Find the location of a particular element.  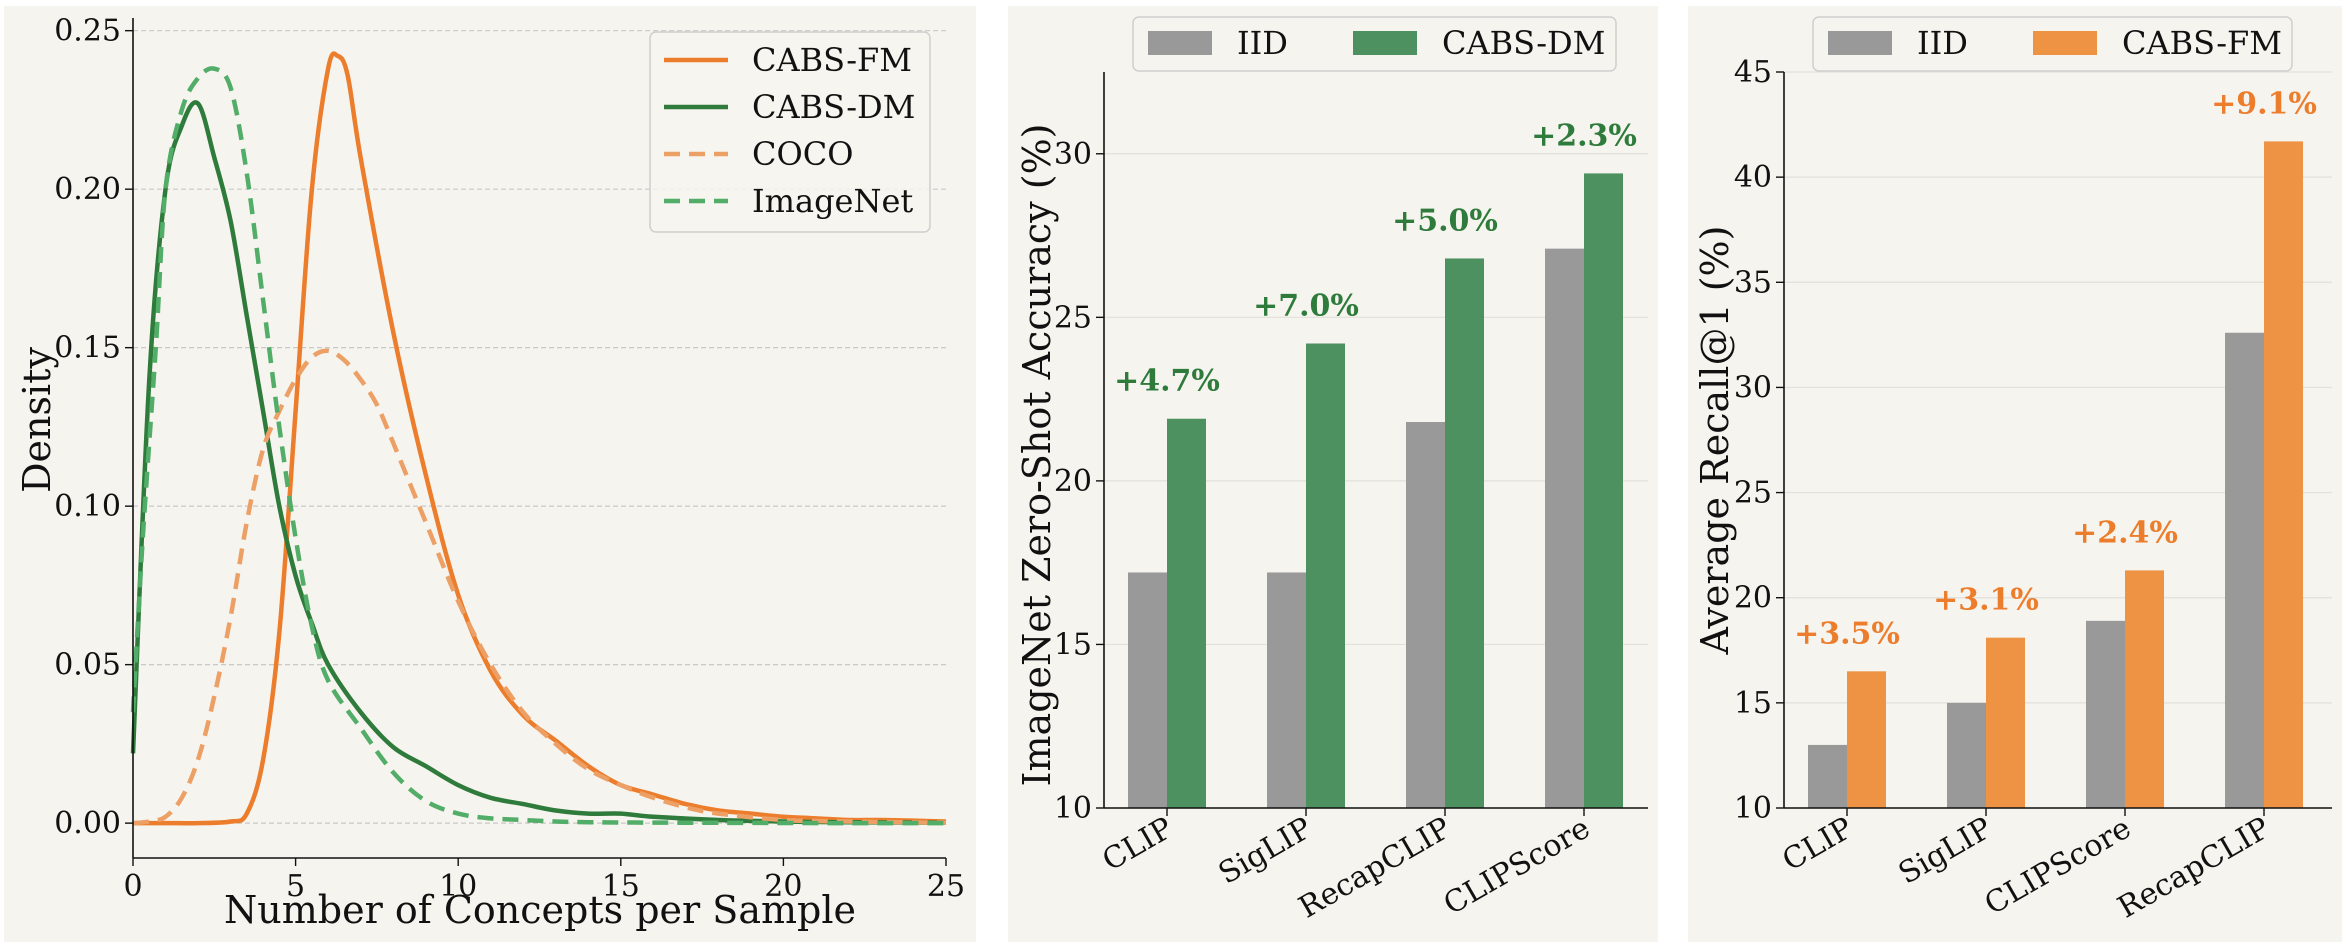

recall-annotations: +3.5% +3.1% +2.4% +9.1% is located at coordinates (2055, 368).